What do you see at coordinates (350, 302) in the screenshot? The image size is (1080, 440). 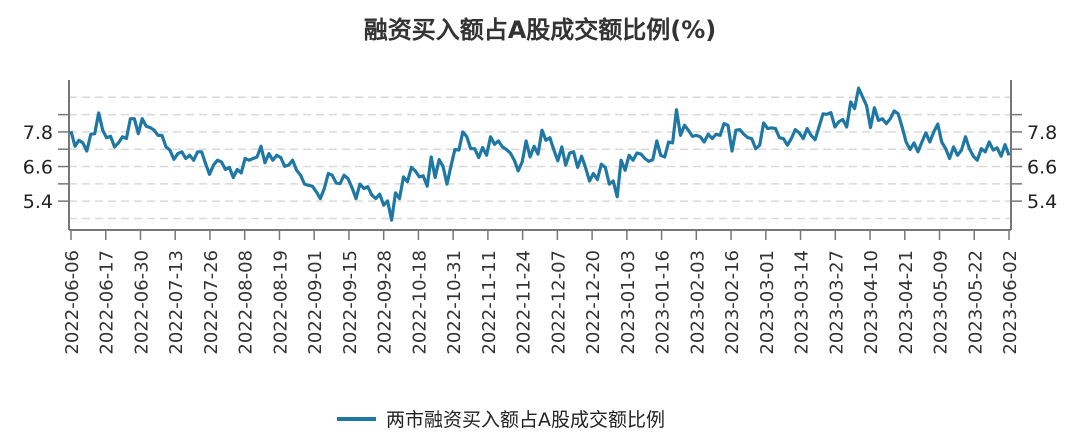 I see `x-tick-label: 2022-09-15` at bounding box center [350, 302].